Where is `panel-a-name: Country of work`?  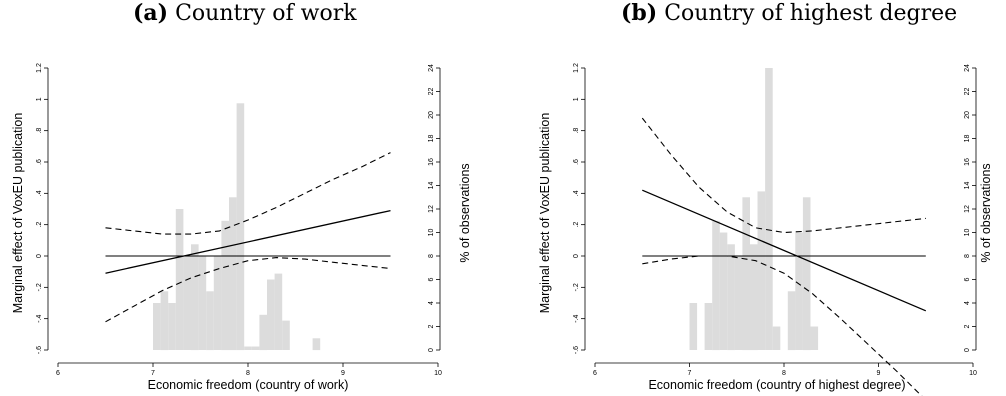 panel-a-name: Country of work is located at coordinates (266, 13).